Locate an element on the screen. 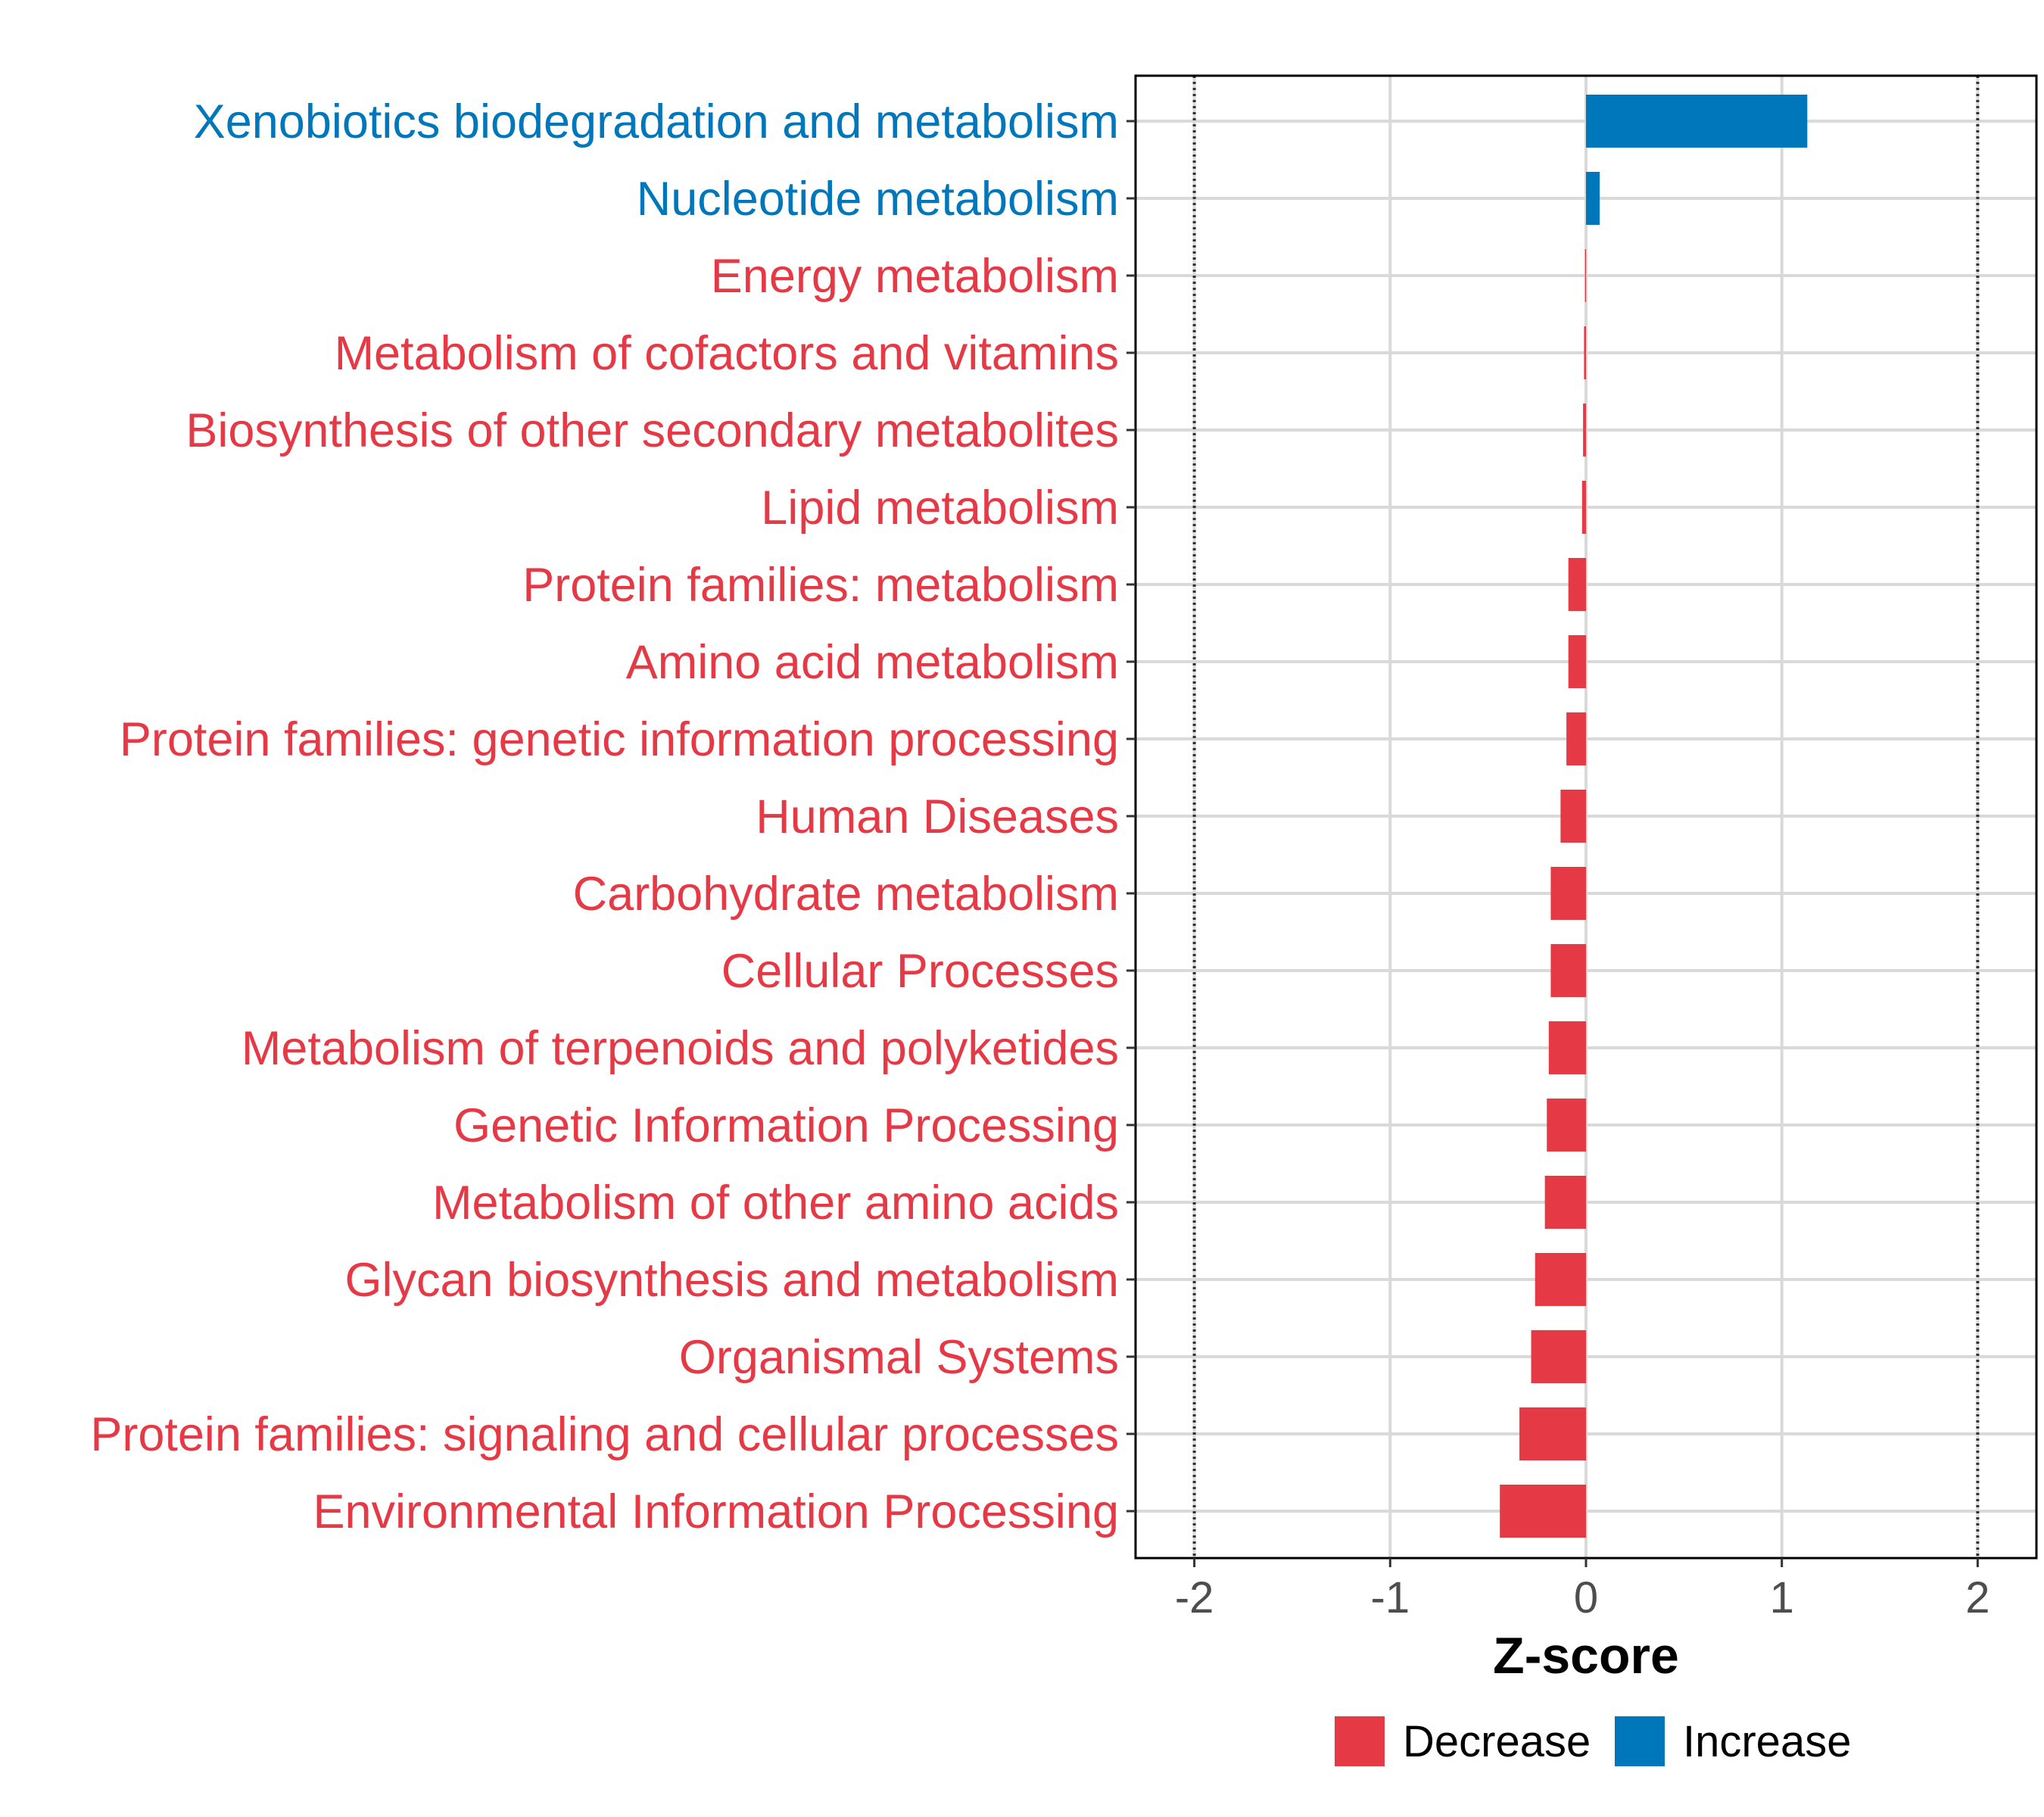 The height and width of the screenshot is (1817, 2044). bar-nucleotide-metabolism is located at coordinates (1593, 198).